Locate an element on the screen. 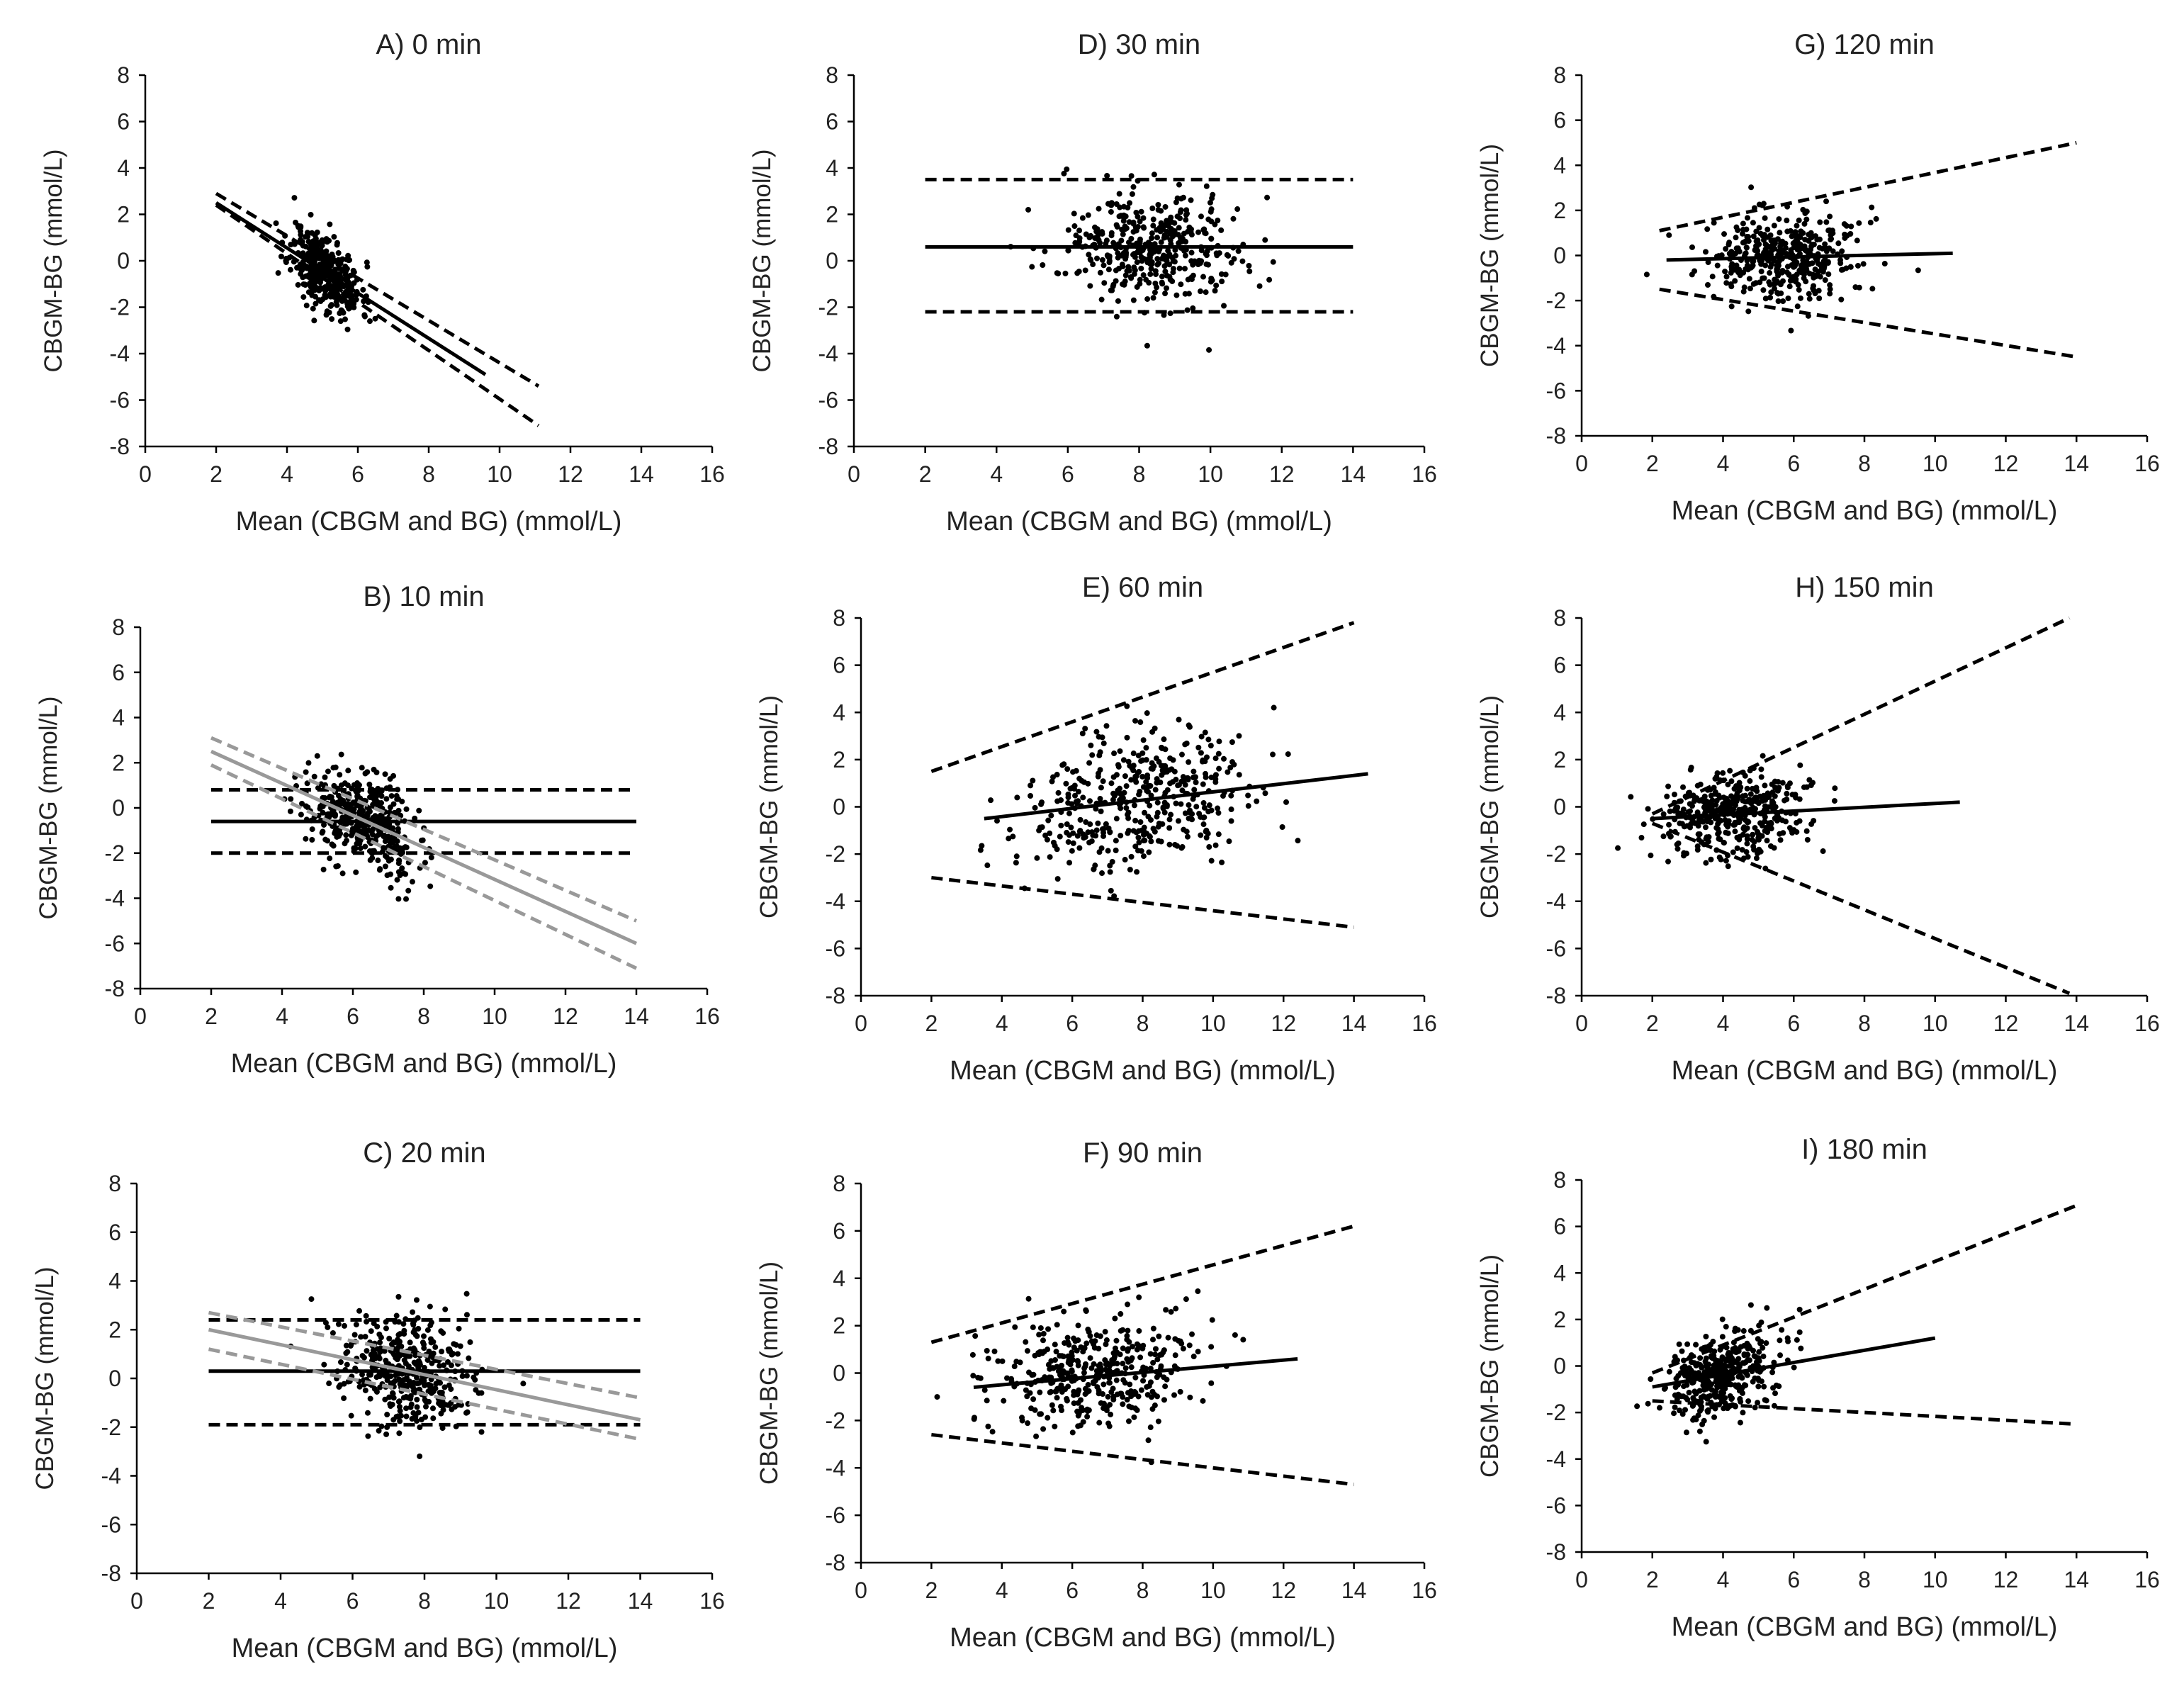  y-tick-label: 6 is located at coordinates (839, 1231).